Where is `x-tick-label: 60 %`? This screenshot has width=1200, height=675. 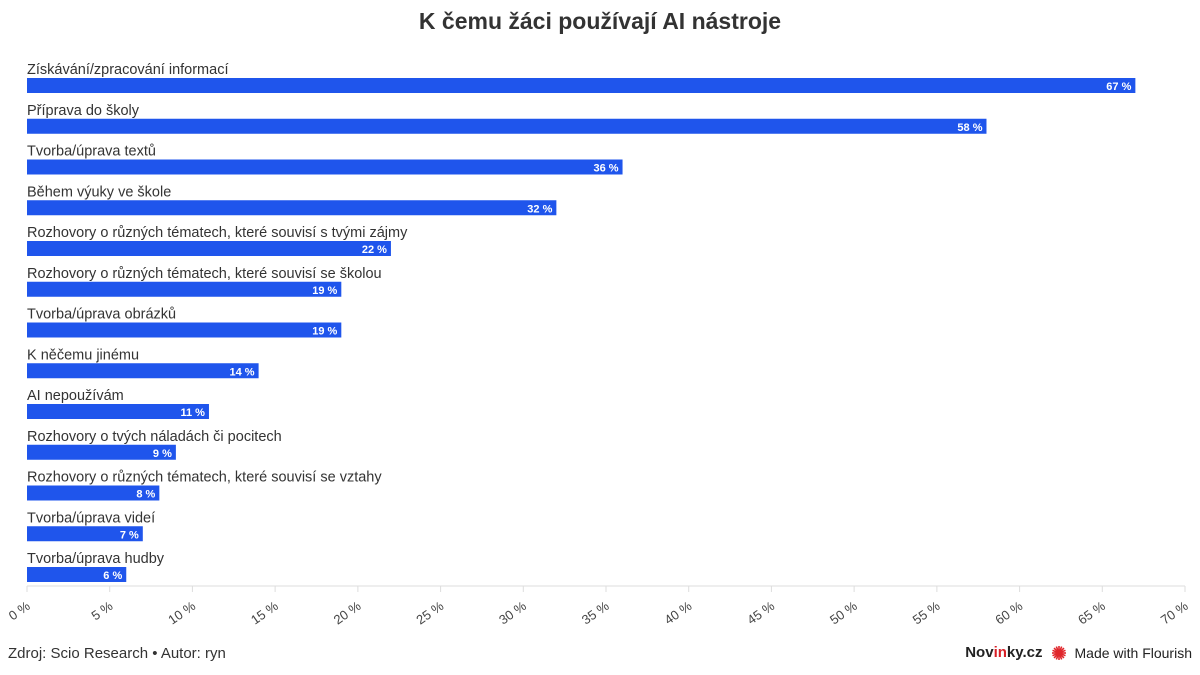
x-tick-label: 60 % is located at coordinates (1008, 613).